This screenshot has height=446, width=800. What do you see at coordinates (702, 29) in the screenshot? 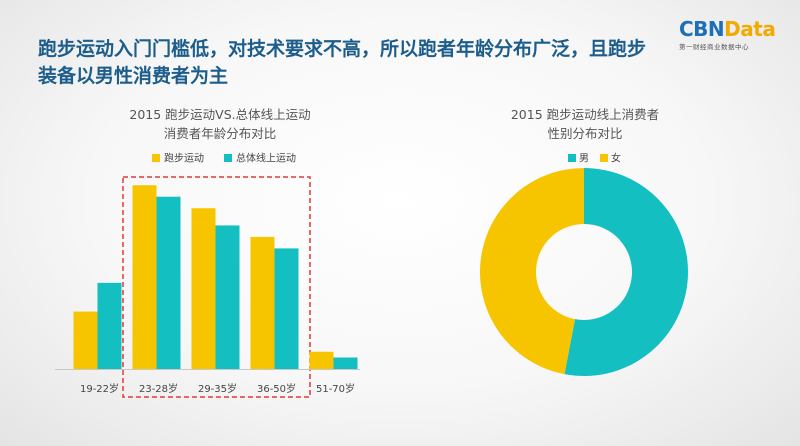
I see `logo-part1: CBN` at bounding box center [702, 29].